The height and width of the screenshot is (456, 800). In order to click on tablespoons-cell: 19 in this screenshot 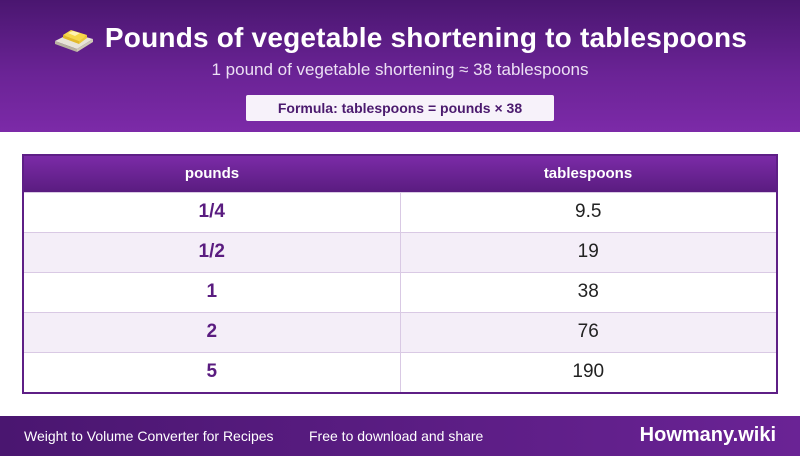, I will do `click(588, 251)`.